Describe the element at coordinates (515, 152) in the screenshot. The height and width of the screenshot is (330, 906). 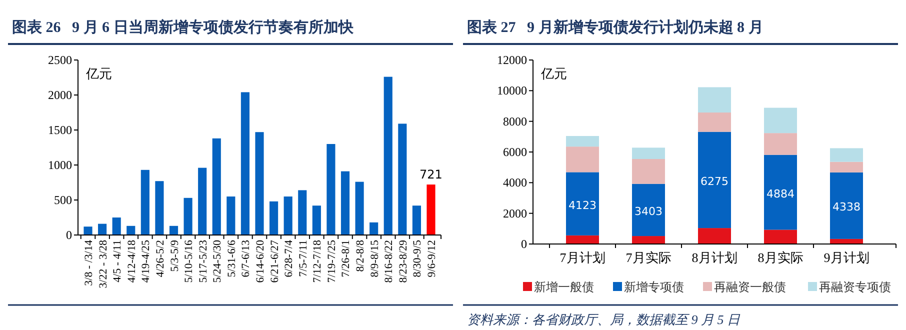
I see `y-tick-label: 6000` at that location.